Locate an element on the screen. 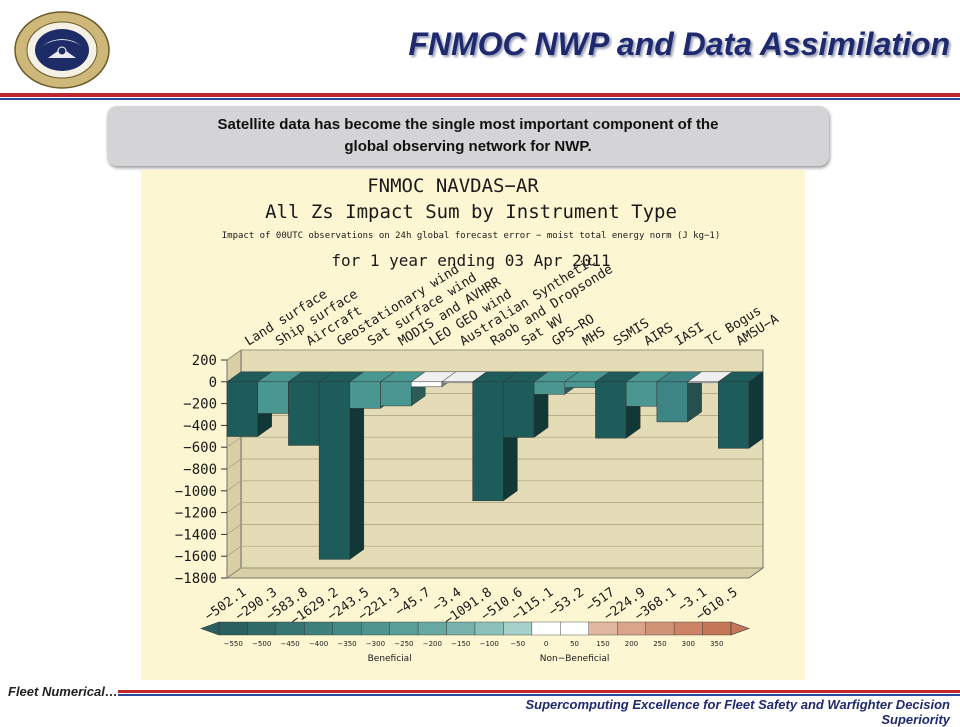 The image size is (960, 727). header-rule-red is located at coordinates (480, 95).